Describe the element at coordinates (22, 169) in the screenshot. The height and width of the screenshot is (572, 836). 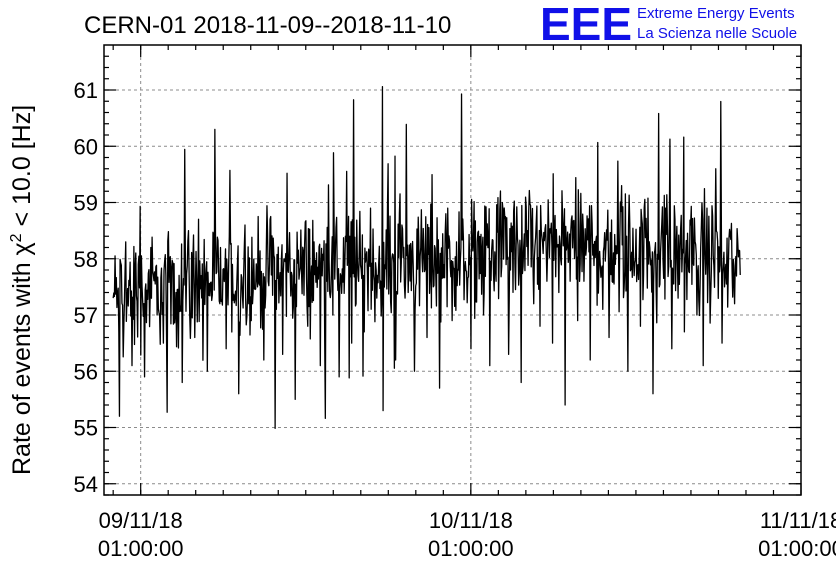
I see `y-axis-label-suffix: < 10.0 [Hz]` at that location.